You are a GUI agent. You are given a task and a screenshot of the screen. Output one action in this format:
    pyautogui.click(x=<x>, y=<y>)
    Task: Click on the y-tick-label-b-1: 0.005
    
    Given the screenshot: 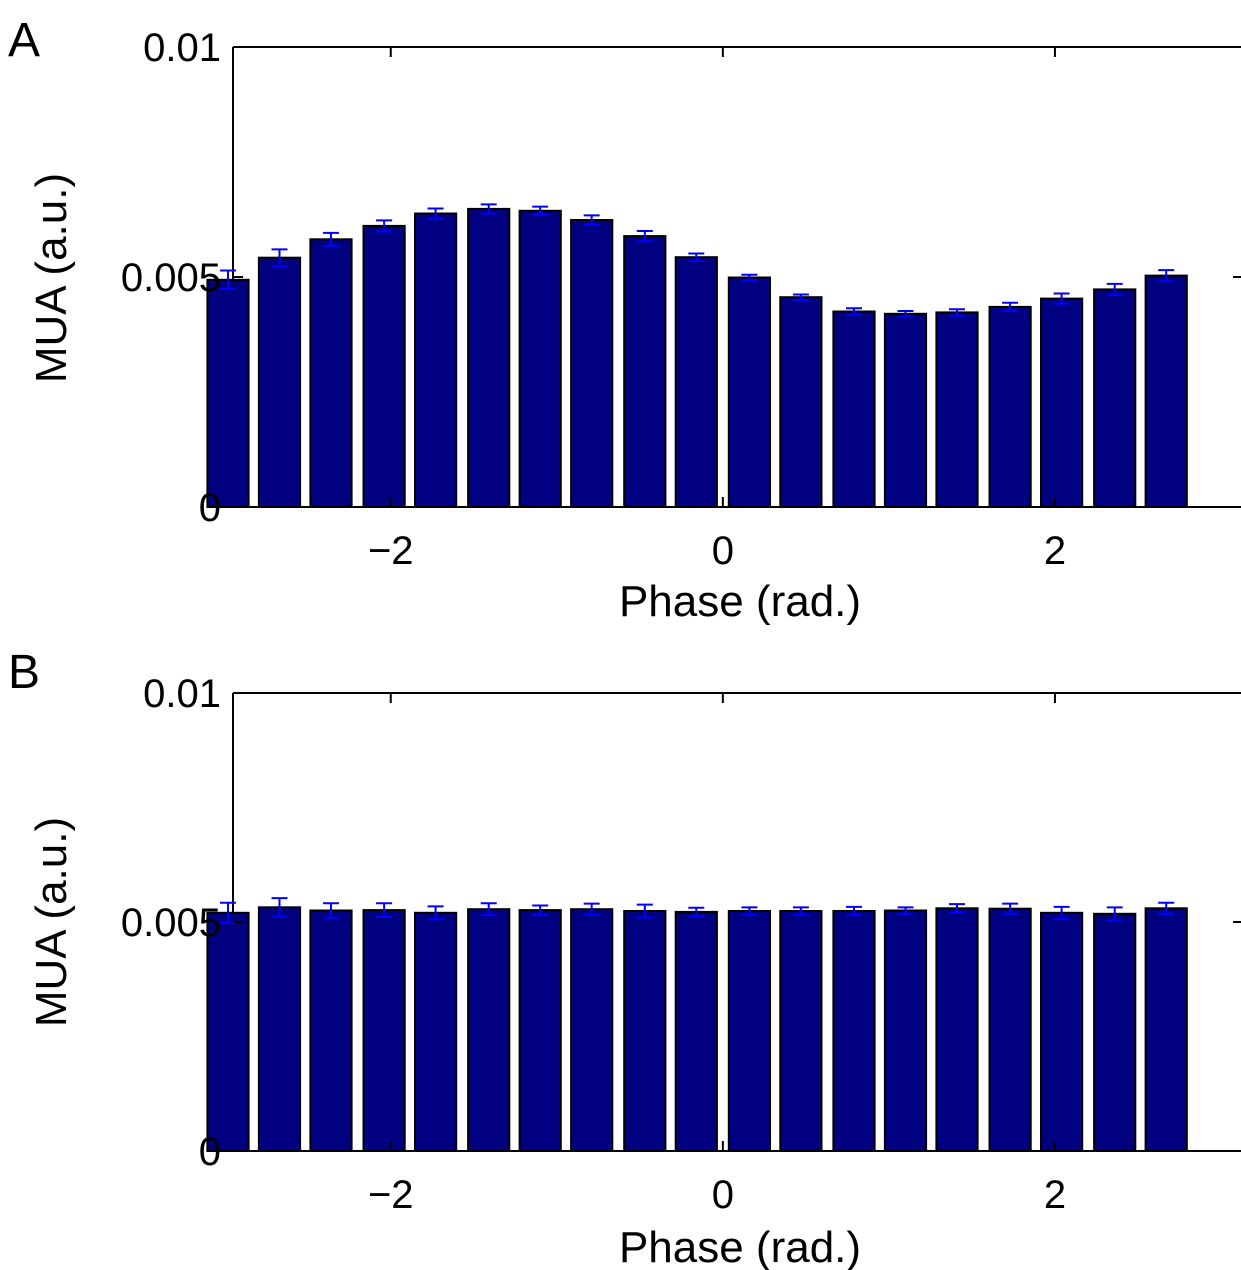 What is the action you would take?
    pyautogui.click(x=171, y=923)
    